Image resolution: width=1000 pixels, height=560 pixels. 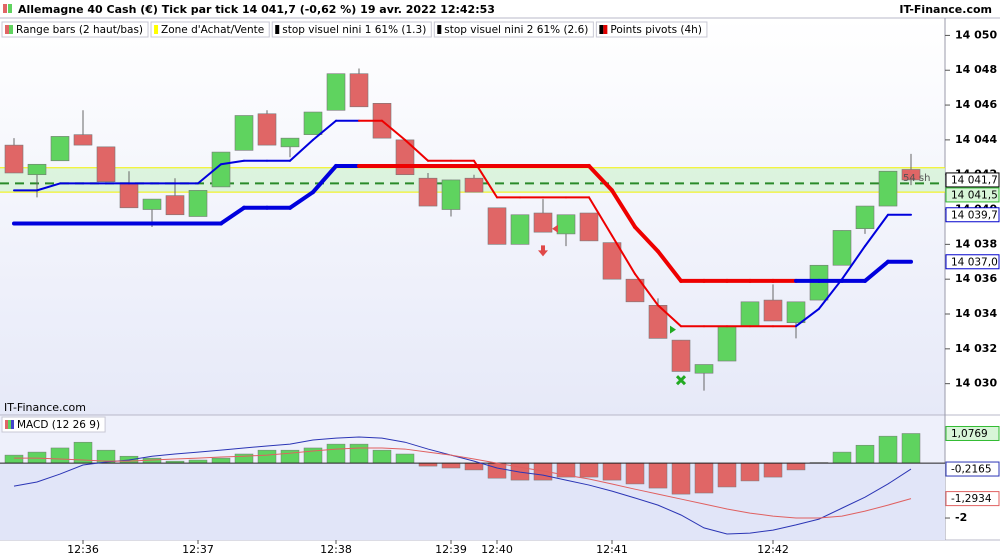 I want to click on y-tick-label: 14 050, so click(x=976, y=34).